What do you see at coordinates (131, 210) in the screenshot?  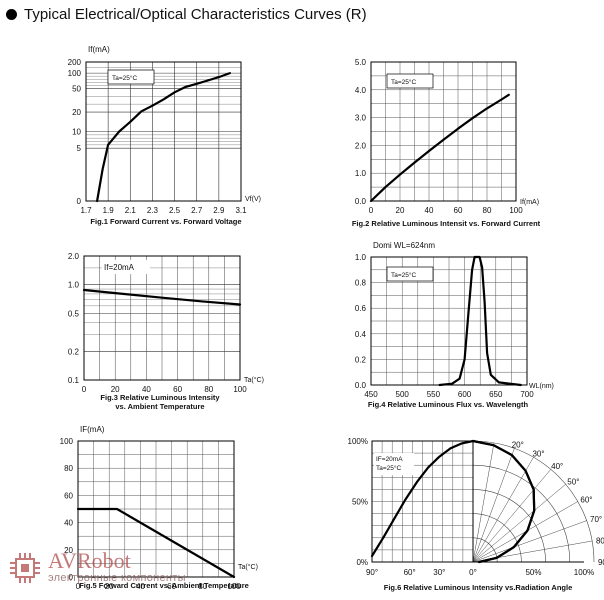 I see `fig1-xtick-label: 2.1` at bounding box center [131, 210].